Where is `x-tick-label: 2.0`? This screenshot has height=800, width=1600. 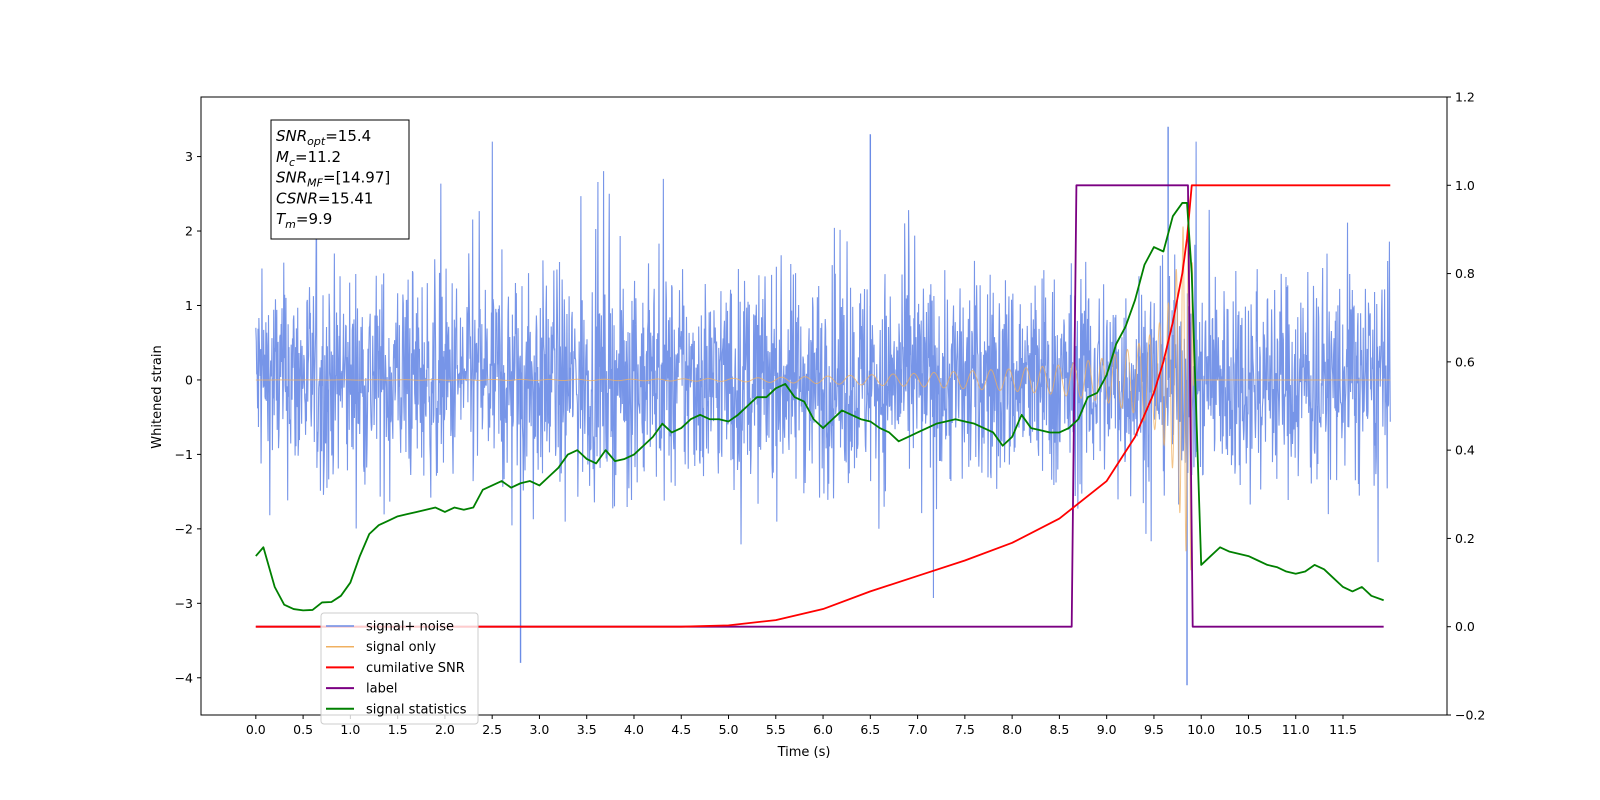 x-tick-label: 2.0 is located at coordinates (445, 729).